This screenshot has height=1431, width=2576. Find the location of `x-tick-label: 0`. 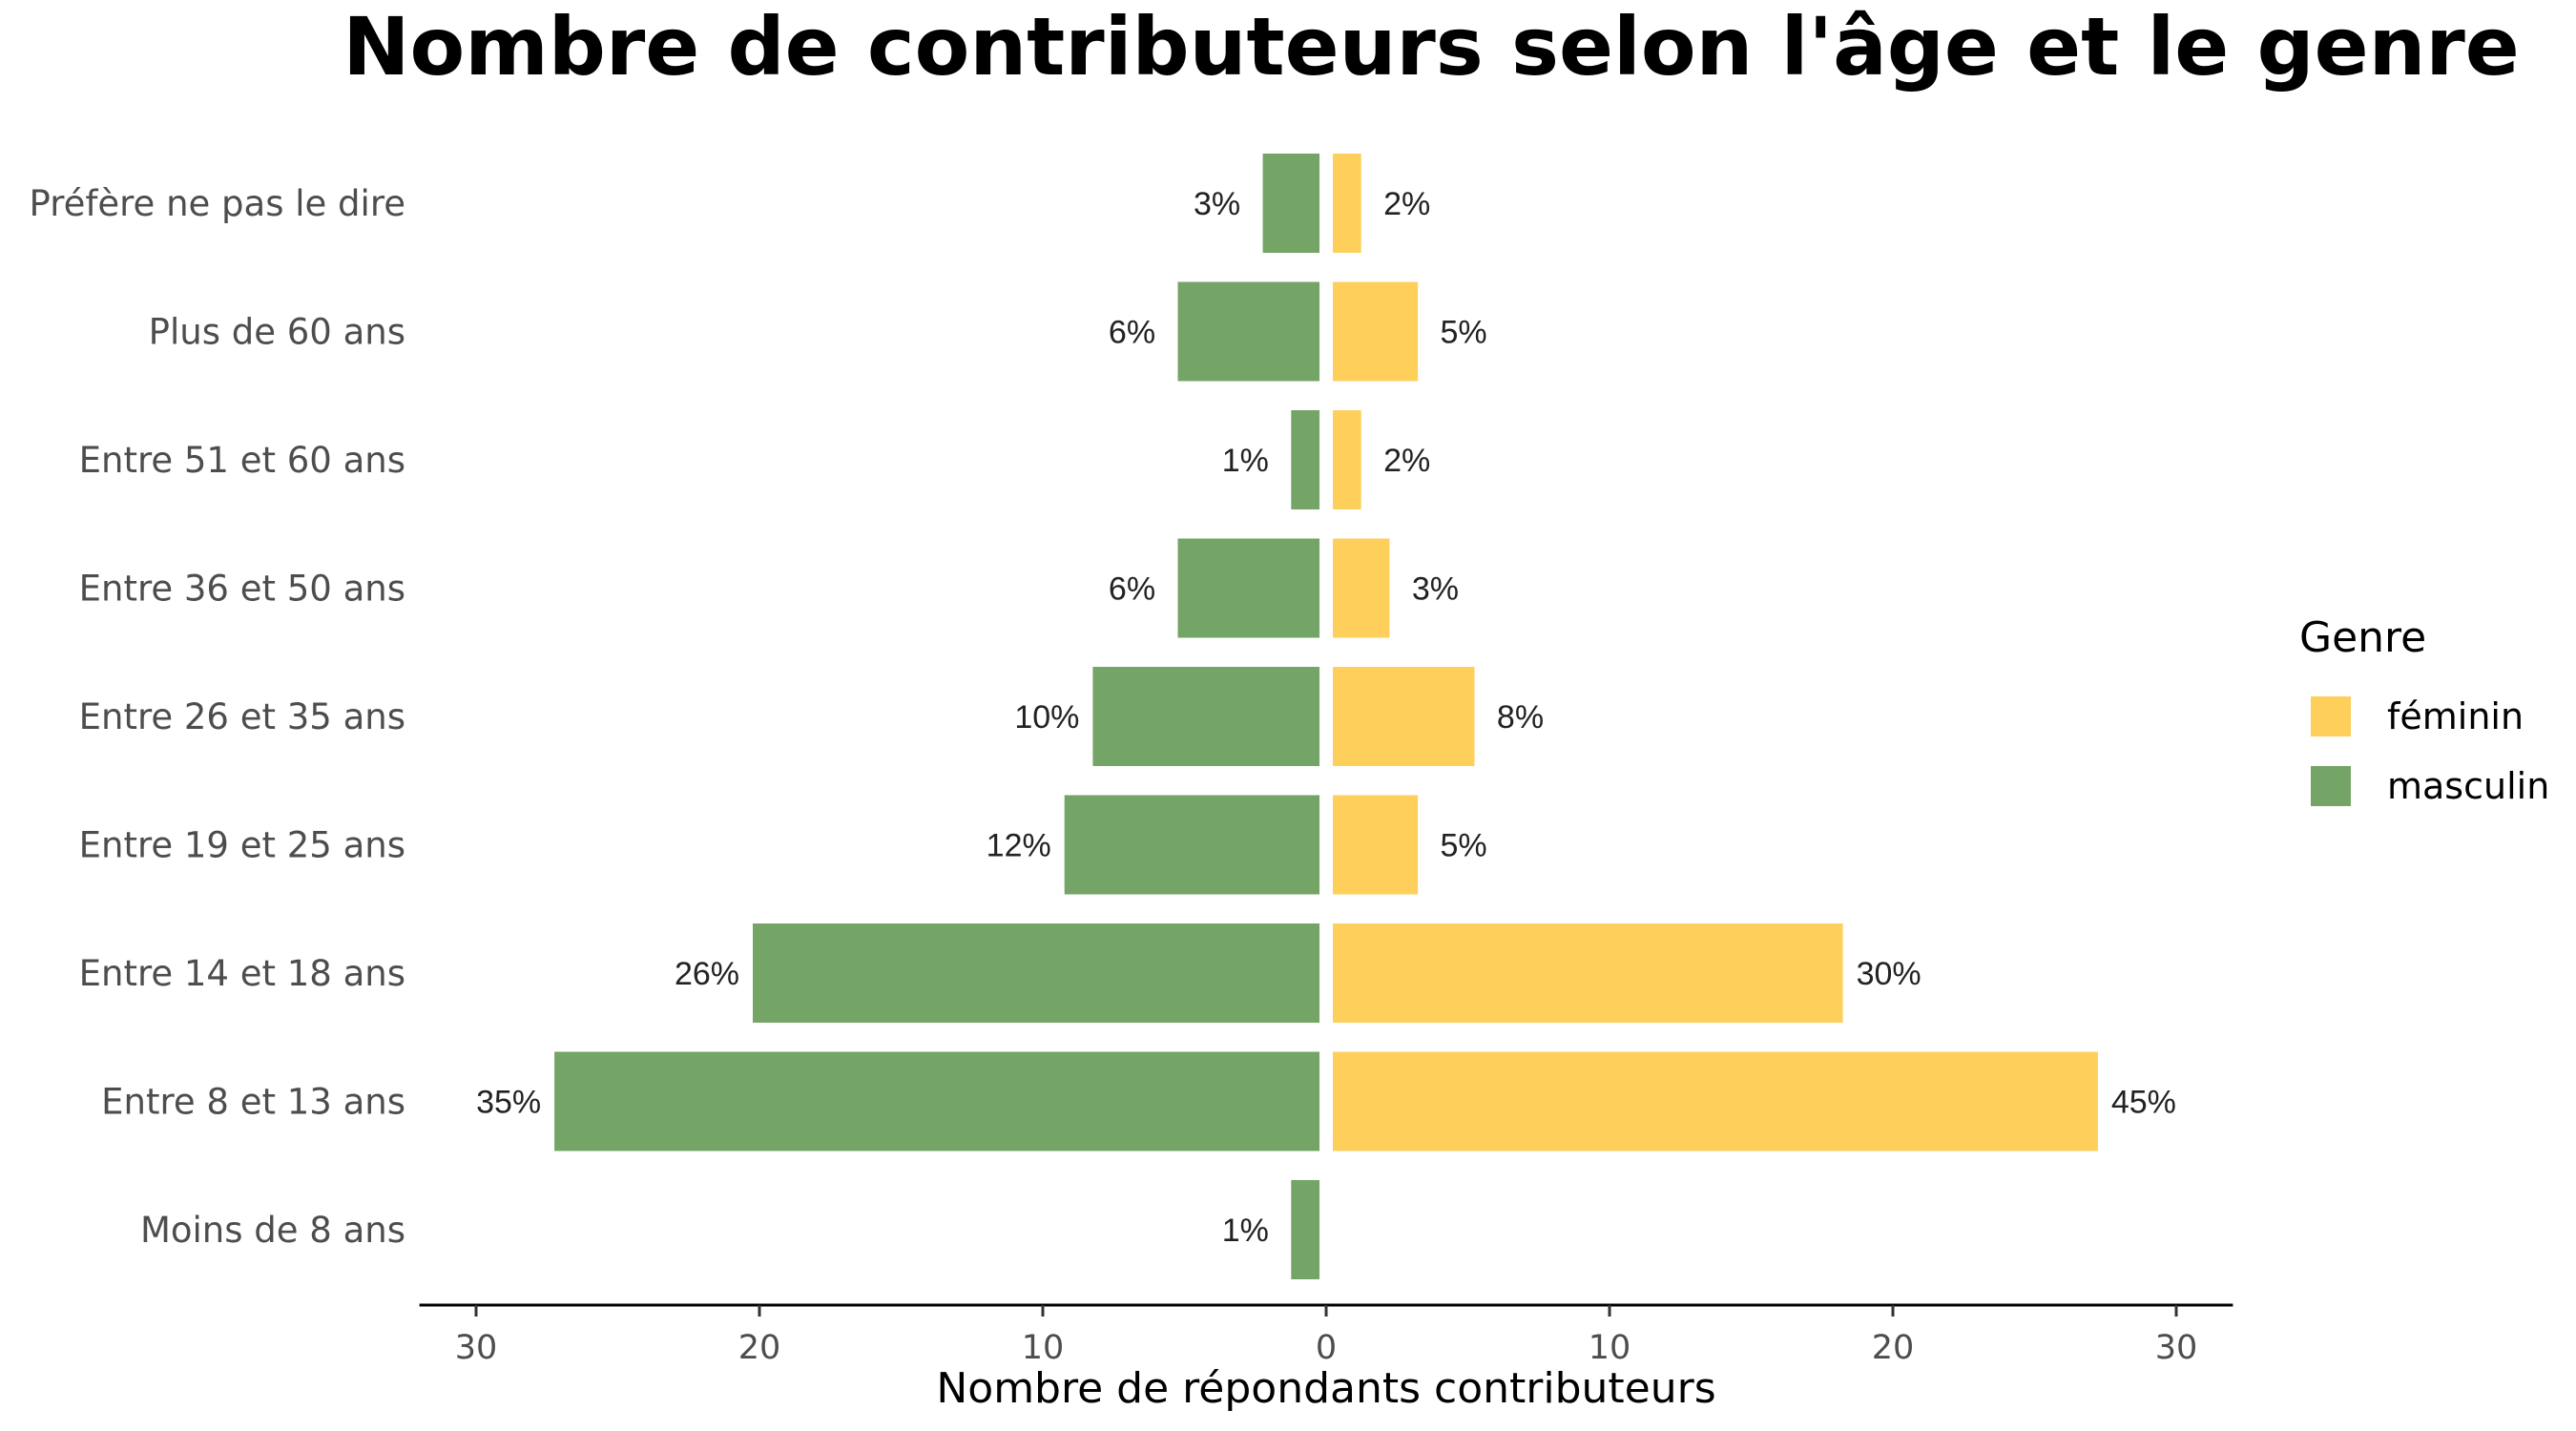

x-tick-label: 0 is located at coordinates (1326, 1348).